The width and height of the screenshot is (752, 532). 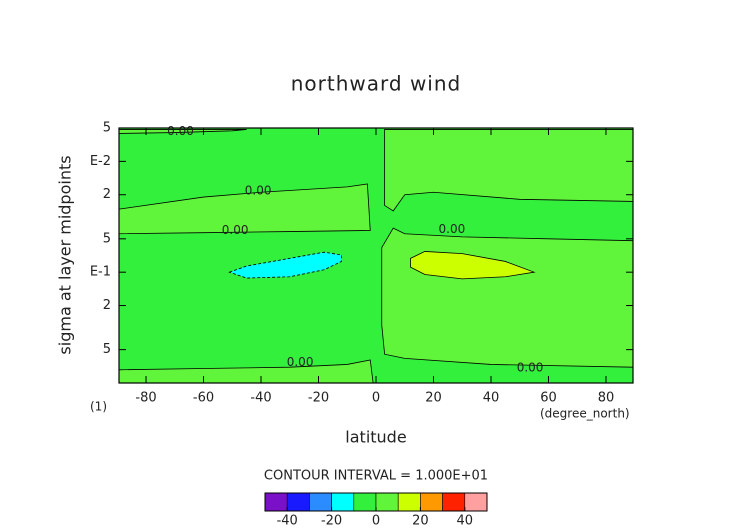 I want to click on x-tick-label: 0, so click(x=376, y=398).